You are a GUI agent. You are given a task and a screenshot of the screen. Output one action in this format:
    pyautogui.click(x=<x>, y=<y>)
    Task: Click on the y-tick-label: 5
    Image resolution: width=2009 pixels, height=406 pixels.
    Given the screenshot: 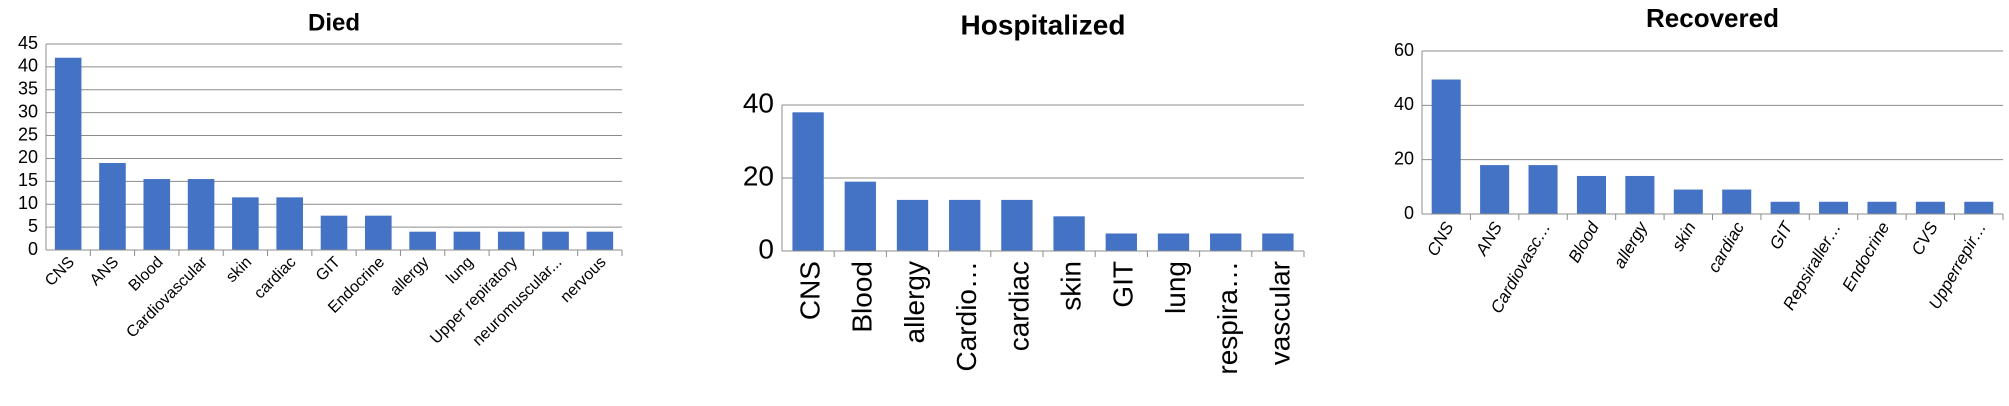 What is the action you would take?
    pyautogui.click(x=33, y=226)
    